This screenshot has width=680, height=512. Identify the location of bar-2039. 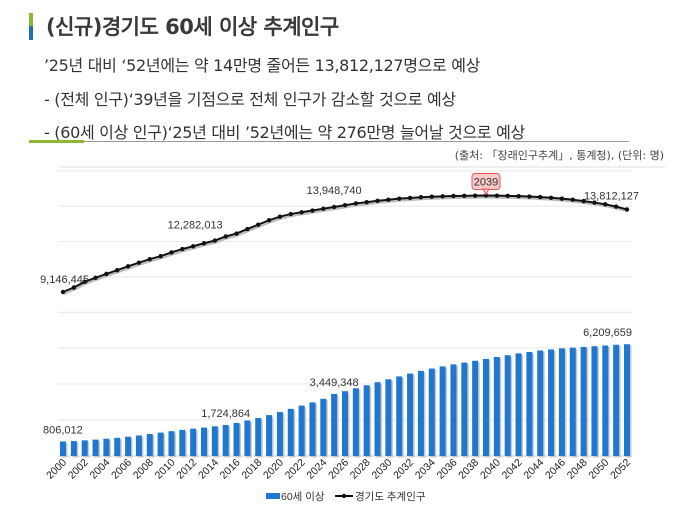
(486, 407).